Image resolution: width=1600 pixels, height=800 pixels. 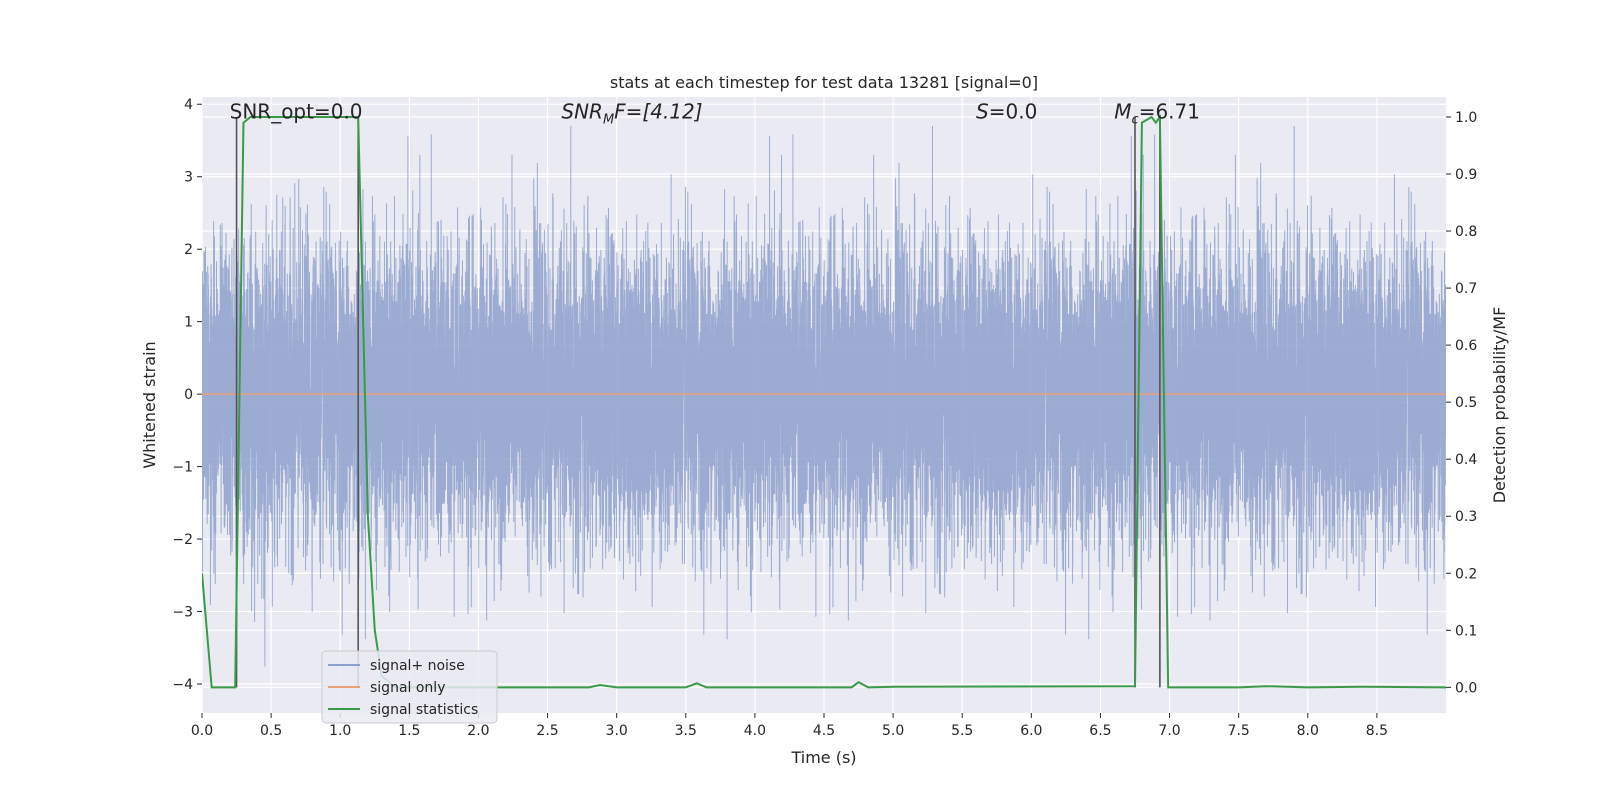 I want to click on annotation-s: S=0.0, so click(x=1006, y=112).